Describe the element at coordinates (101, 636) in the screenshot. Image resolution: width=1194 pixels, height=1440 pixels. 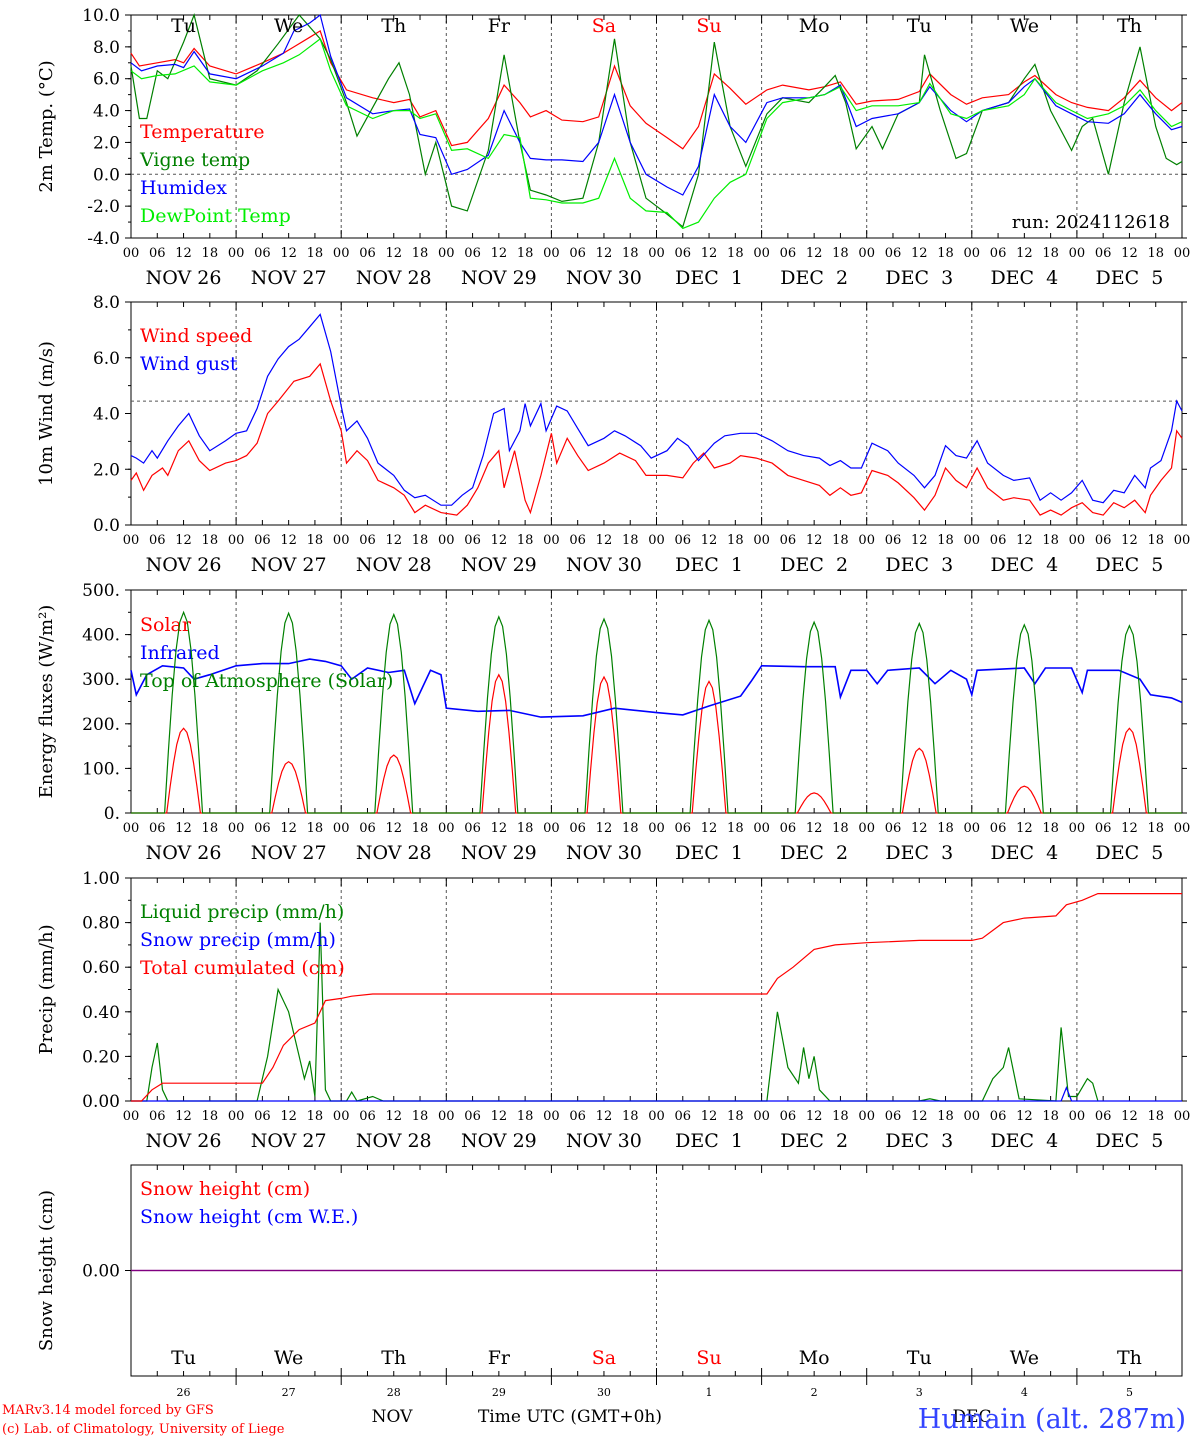
I see `y-tick-label: 400.` at that location.